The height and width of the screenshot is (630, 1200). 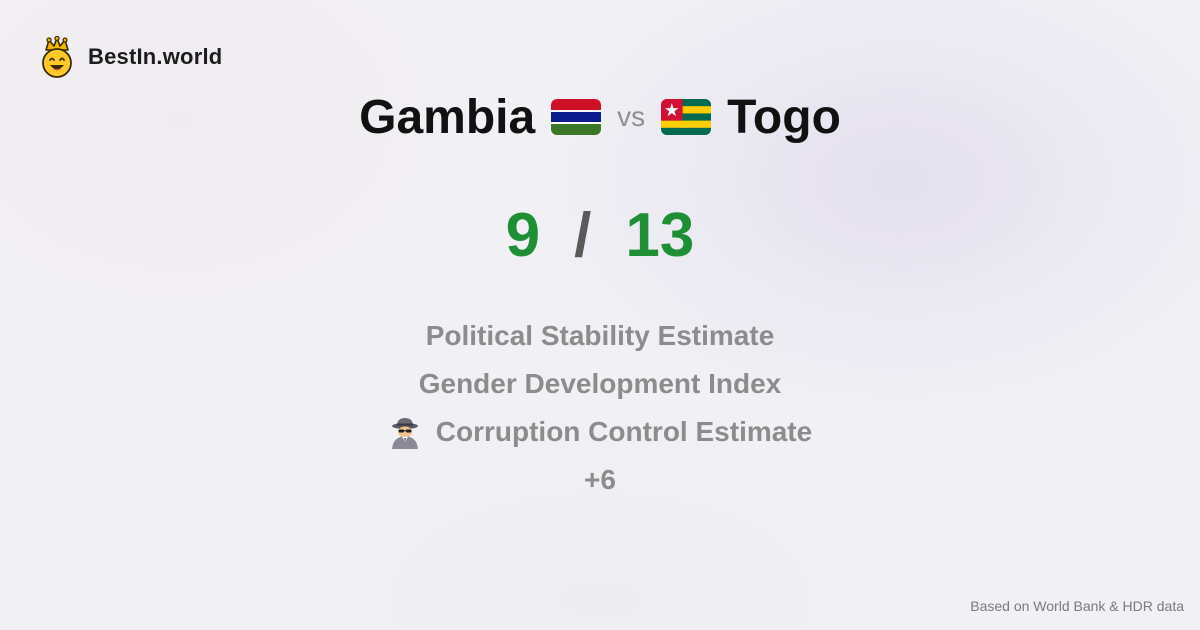 I want to click on criteria-item-political-stability: Political Stability Estimate, so click(x=600, y=336).